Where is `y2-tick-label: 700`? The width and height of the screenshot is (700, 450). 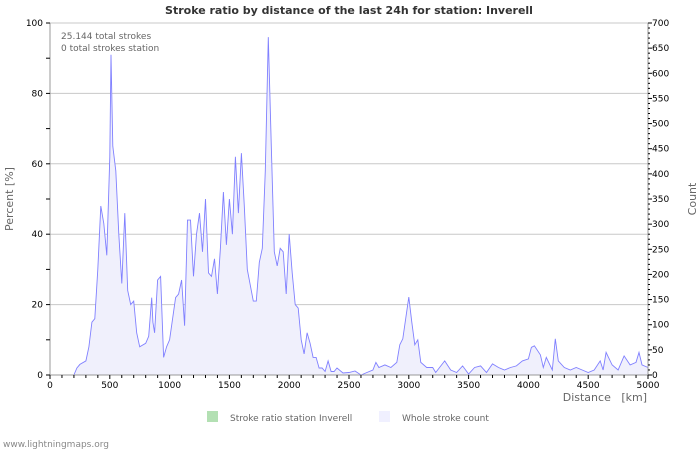
y2-tick-label: 700 is located at coordinates (660, 24).